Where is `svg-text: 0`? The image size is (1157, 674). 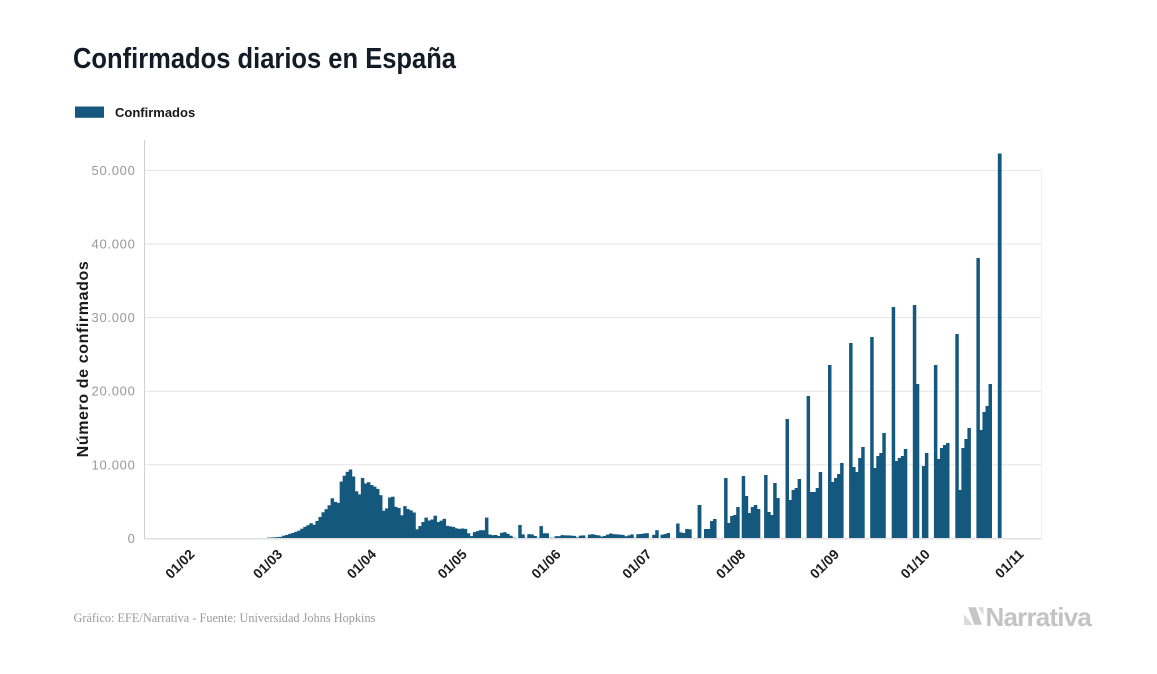 svg-text: 0 is located at coordinates (132, 538).